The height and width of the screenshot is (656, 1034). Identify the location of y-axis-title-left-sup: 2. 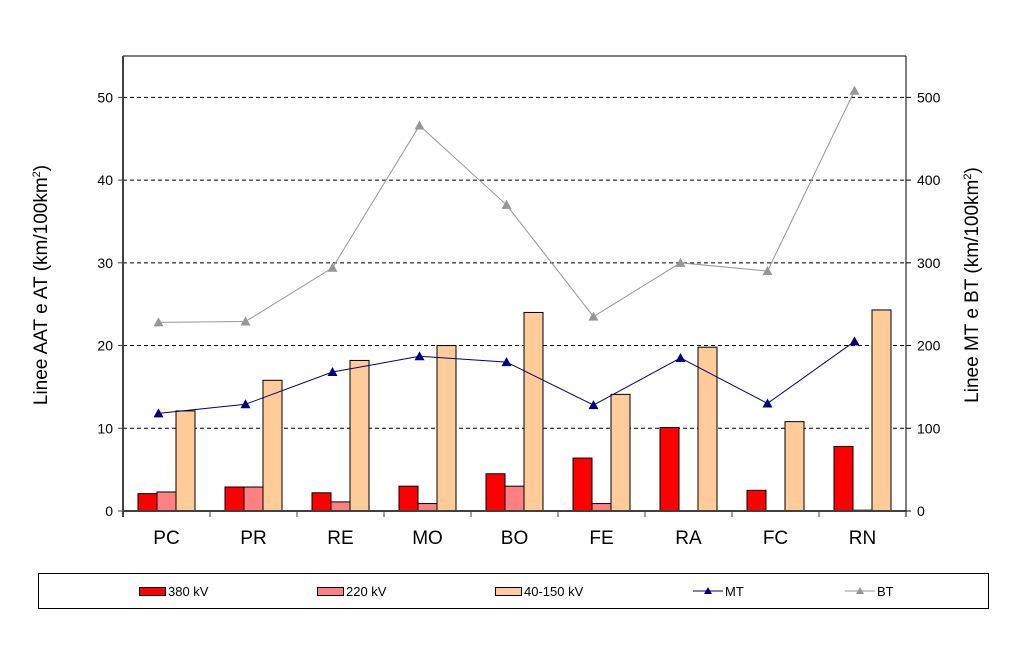
(37, 174).